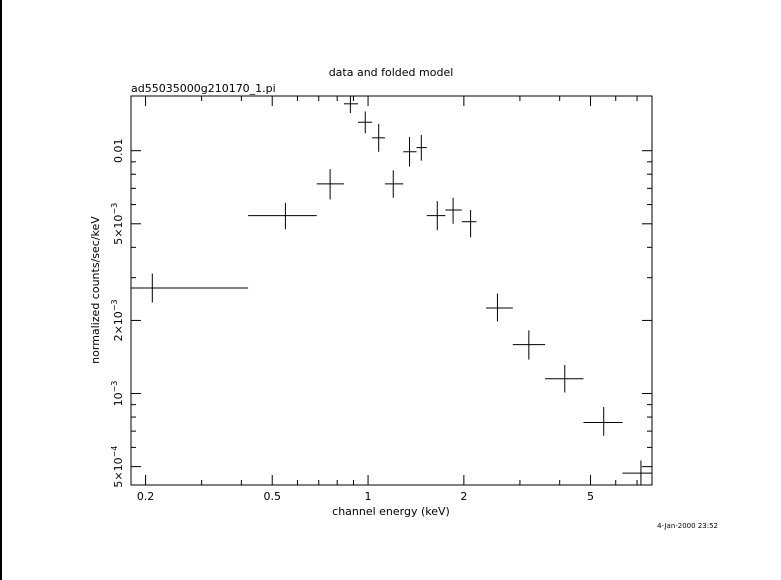  Describe the element at coordinates (368, 496) in the screenshot. I see `x-tick-label: 1` at that location.